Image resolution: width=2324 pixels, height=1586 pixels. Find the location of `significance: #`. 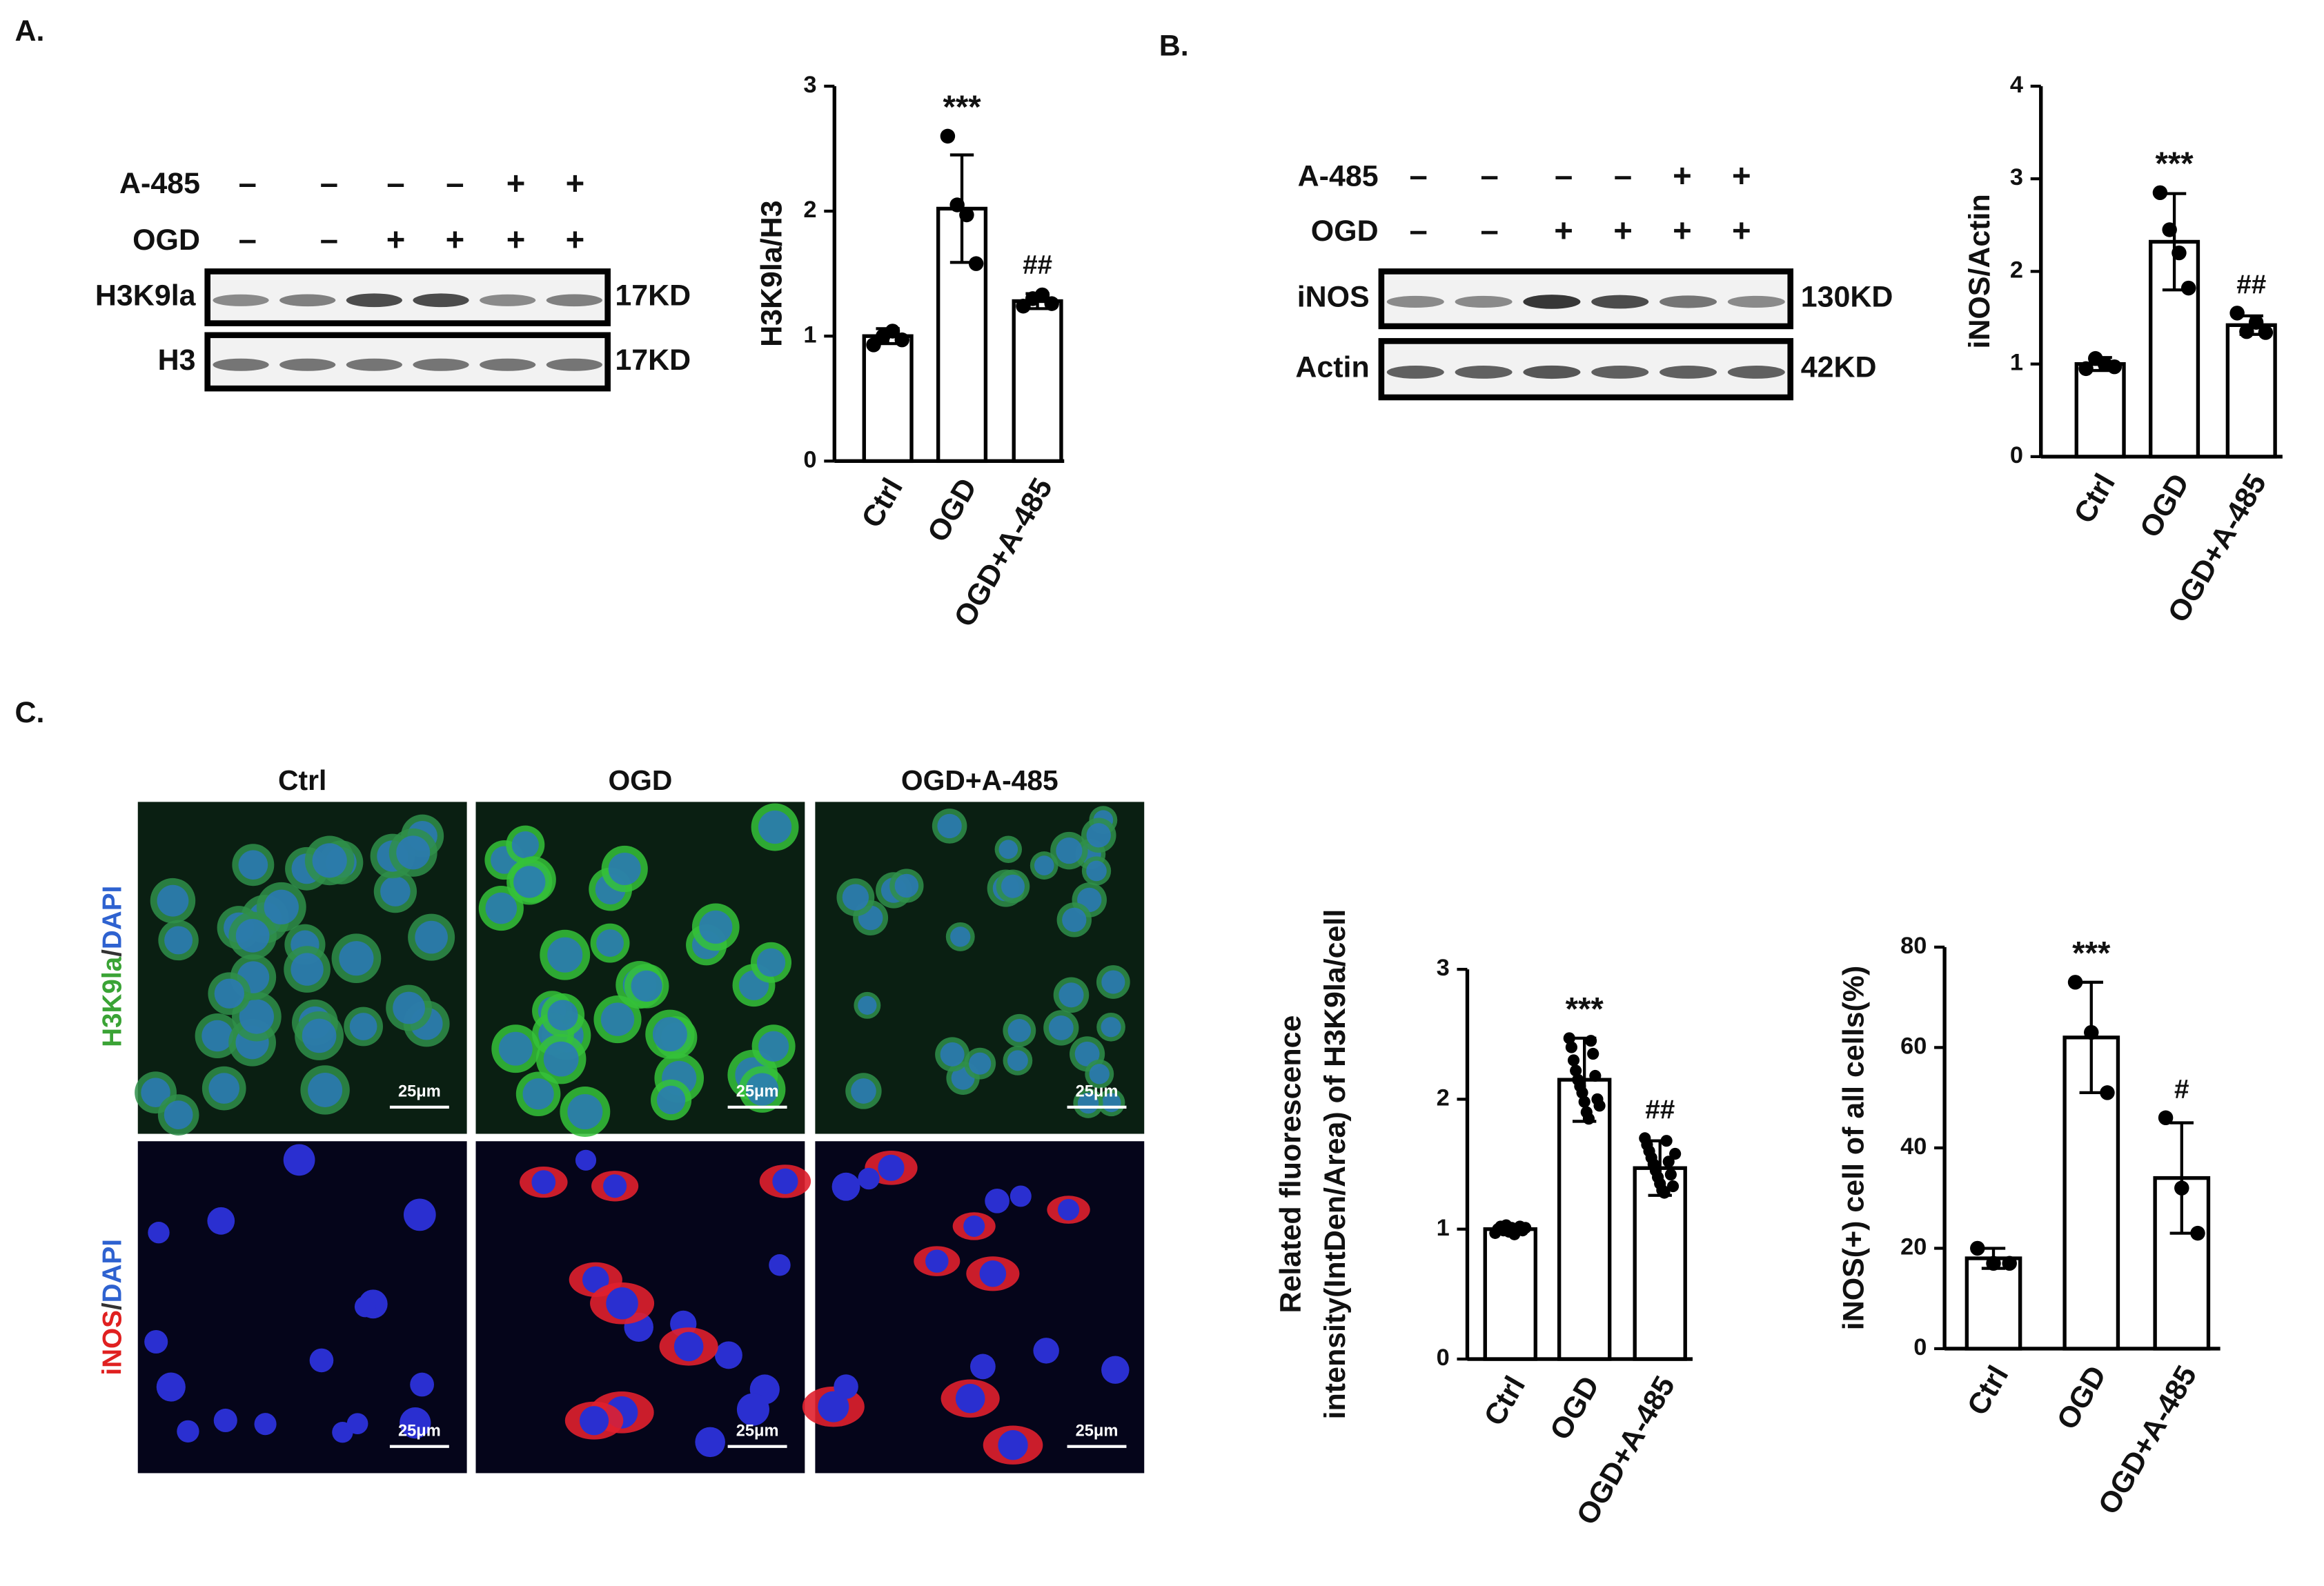

significance: # is located at coordinates (2181, 1089).